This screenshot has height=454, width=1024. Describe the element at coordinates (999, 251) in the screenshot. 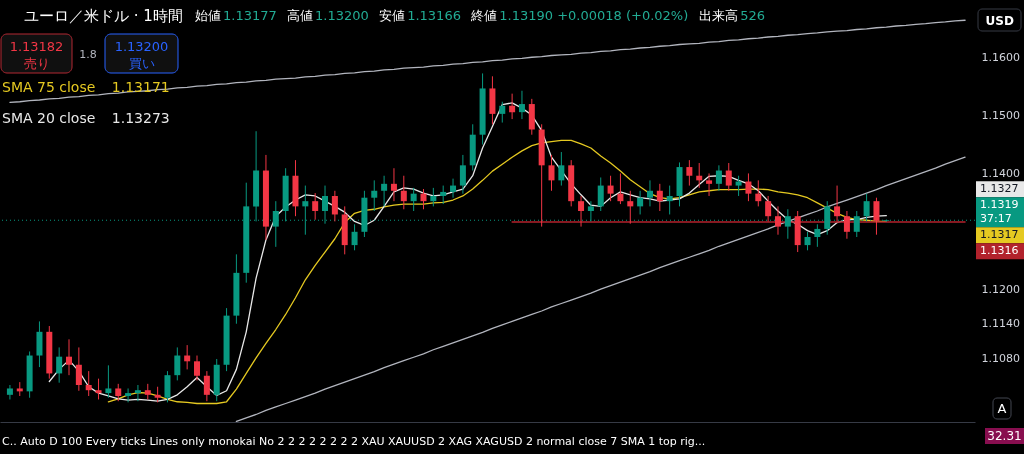

I see `text: 1.1316` at that location.